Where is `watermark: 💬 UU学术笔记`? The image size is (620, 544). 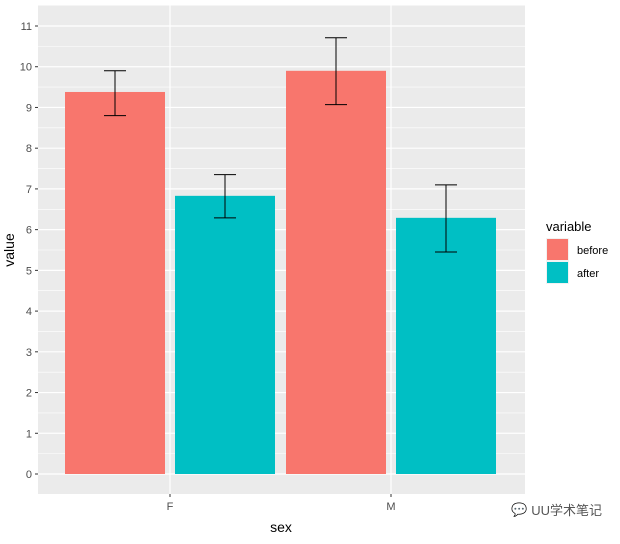
watermark: 💬 UU学术笔记 is located at coordinates (556, 510).